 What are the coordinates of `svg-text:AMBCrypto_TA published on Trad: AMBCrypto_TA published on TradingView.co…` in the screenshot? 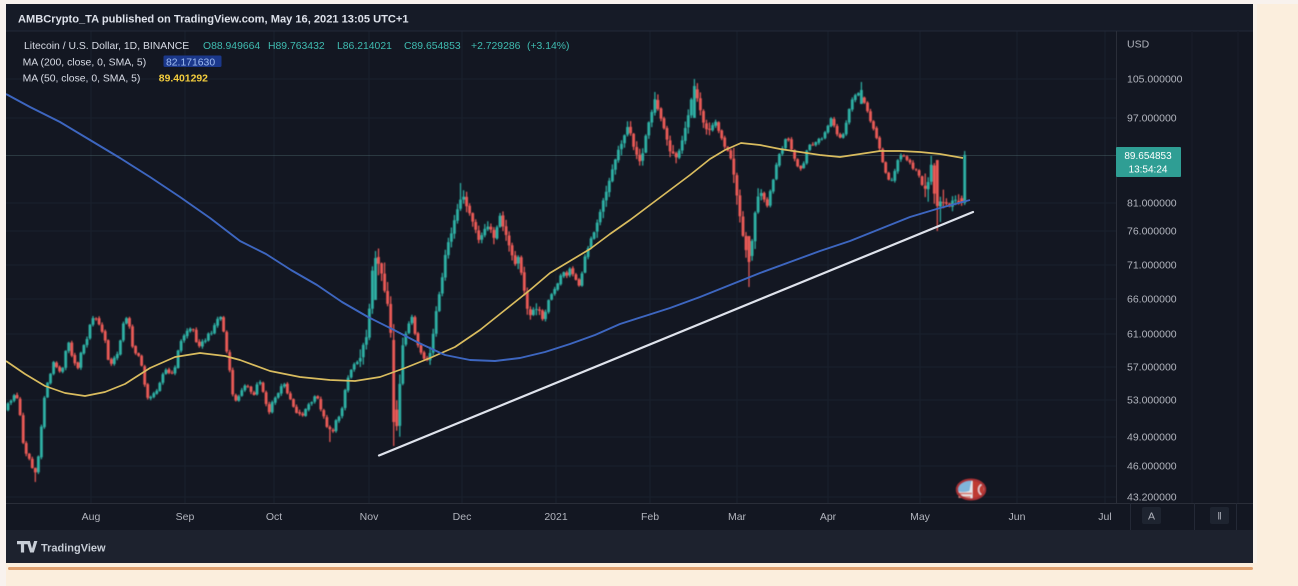 It's located at (213, 20).